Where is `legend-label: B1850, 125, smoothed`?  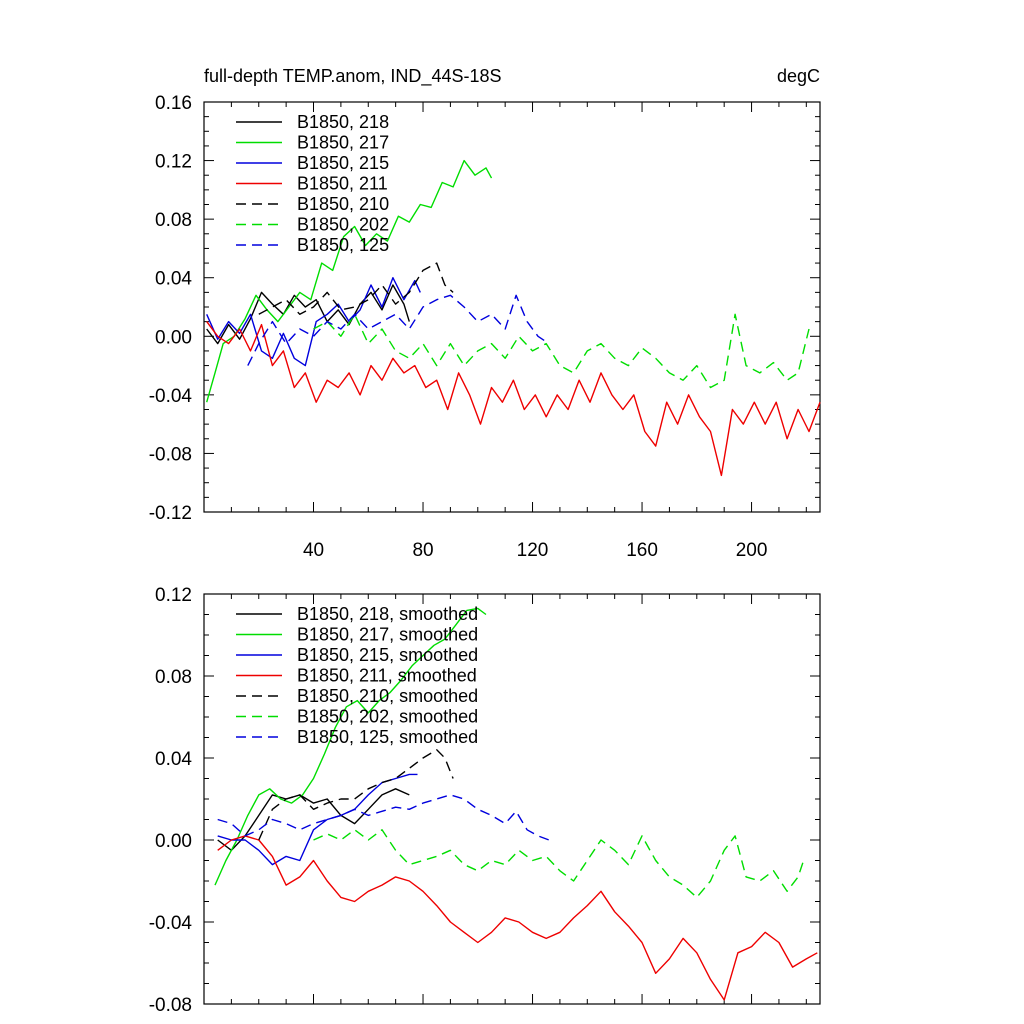
legend-label: B1850, 125, smoothed is located at coordinates (387, 737).